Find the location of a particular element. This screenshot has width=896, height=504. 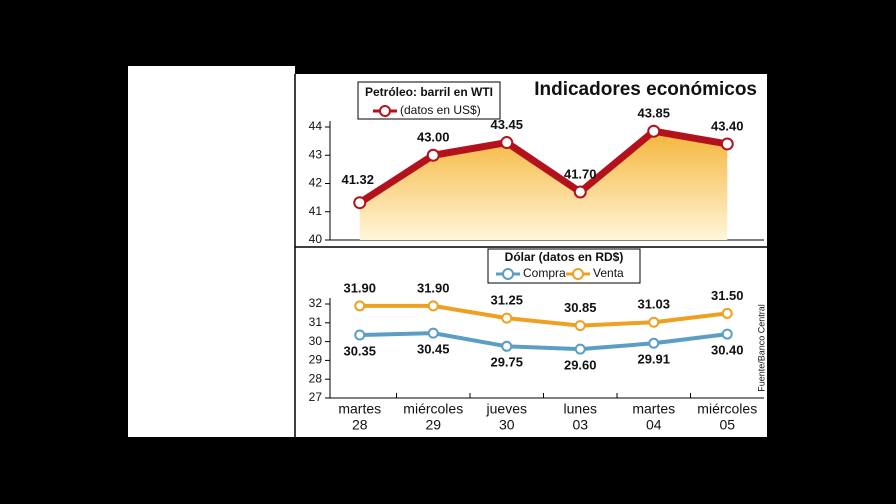

y-tick-label: 43 is located at coordinates (316, 154).